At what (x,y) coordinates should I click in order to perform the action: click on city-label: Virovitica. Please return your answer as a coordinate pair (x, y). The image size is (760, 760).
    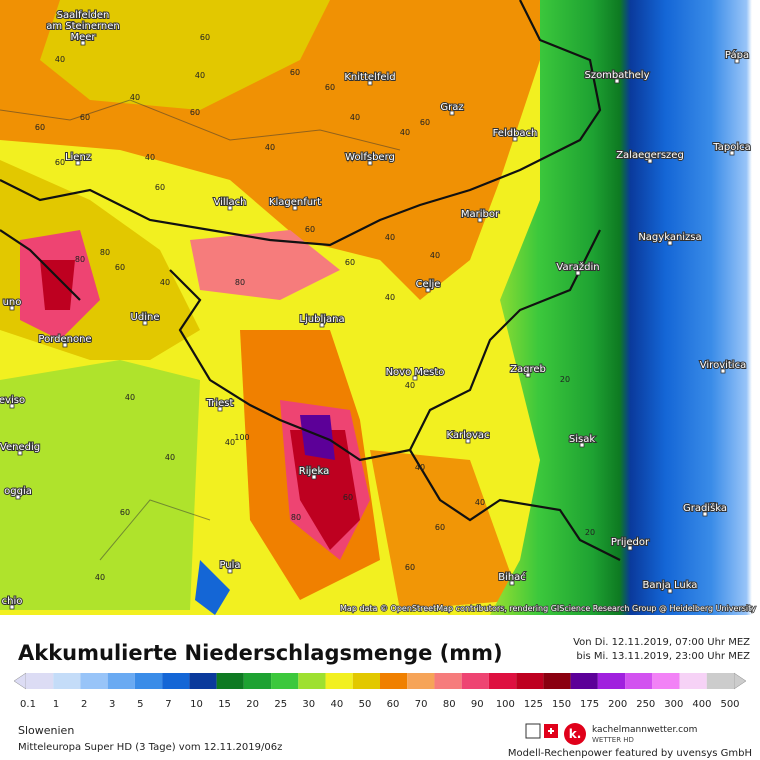
    Looking at the image, I should click on (723, 365).